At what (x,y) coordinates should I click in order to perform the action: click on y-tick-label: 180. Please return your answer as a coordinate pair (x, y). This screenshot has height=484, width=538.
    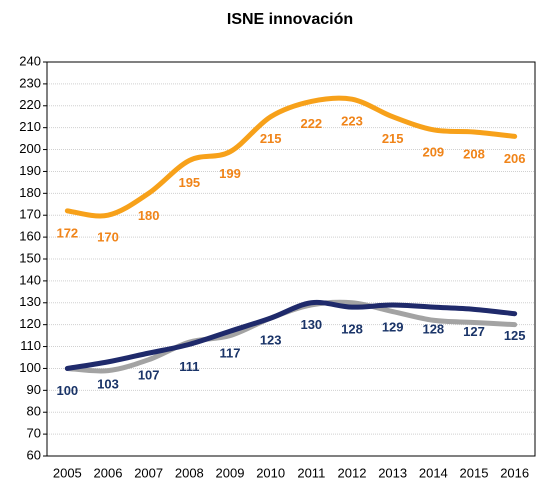
    Looking at the image, I should click on (30, 192).